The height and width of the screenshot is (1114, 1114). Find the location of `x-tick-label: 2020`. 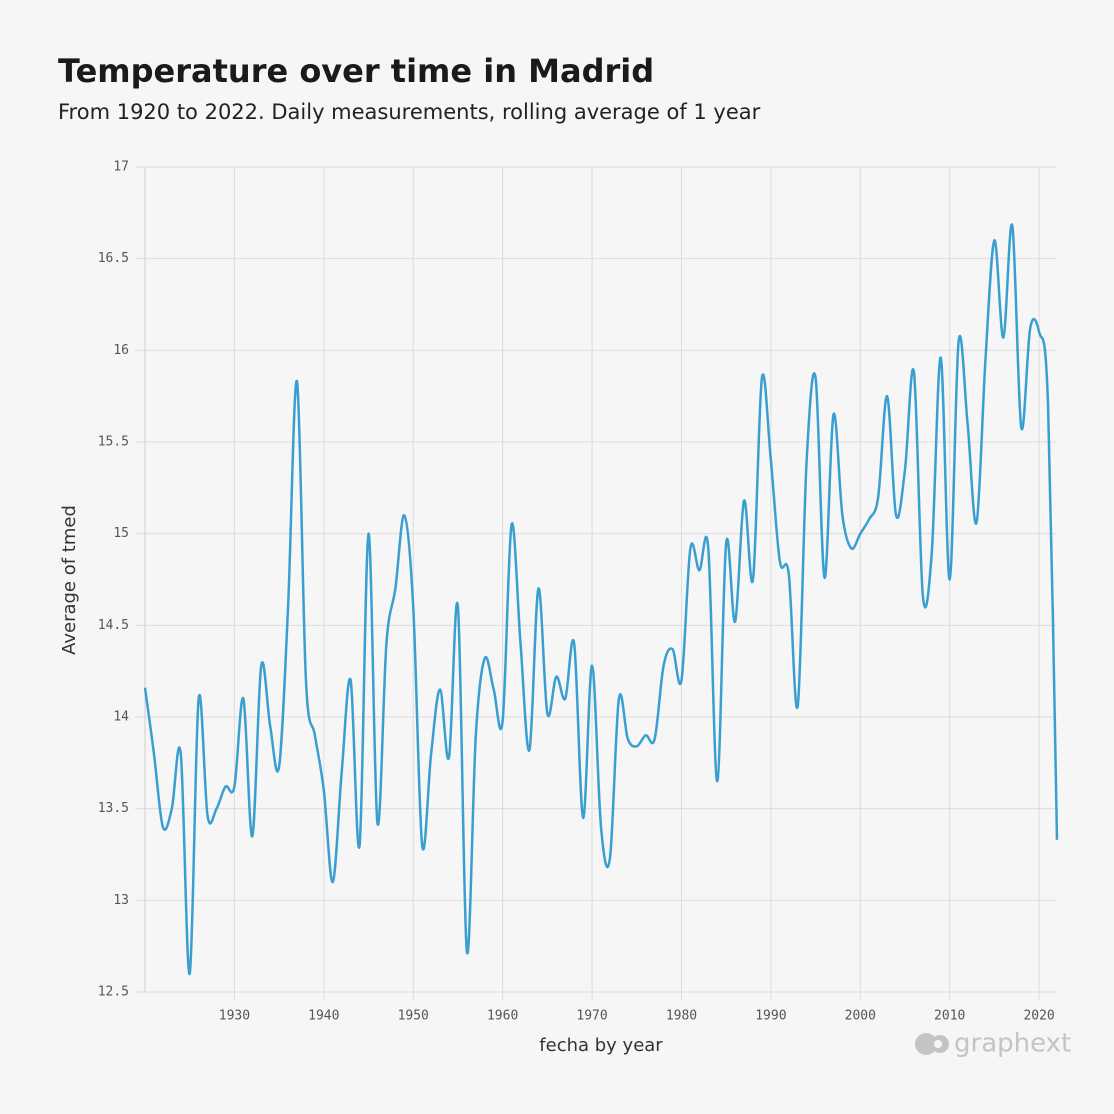

x-tick-label: 2020 is located at coordinates (1038, 1016).